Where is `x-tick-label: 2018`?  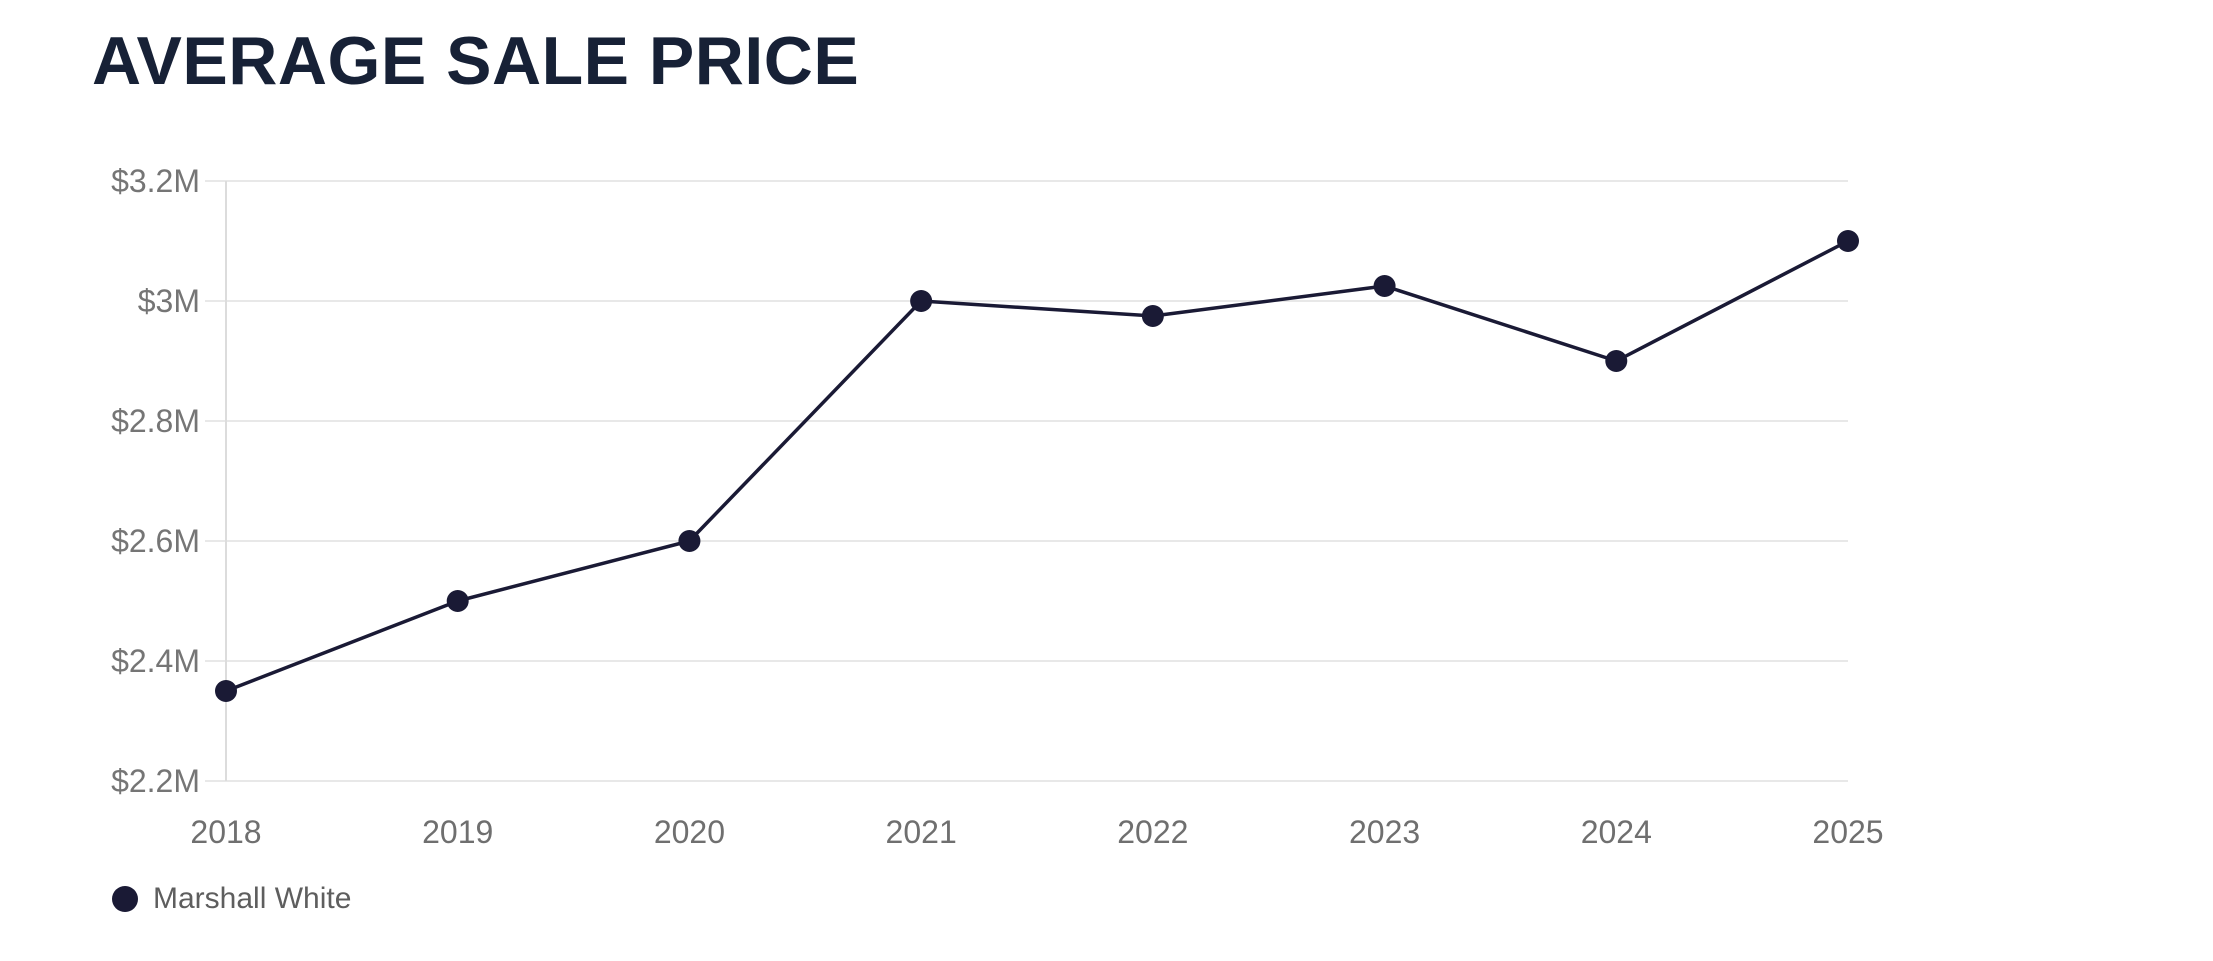
x-tick-label: 2018 is located at coordinates (225, 832).